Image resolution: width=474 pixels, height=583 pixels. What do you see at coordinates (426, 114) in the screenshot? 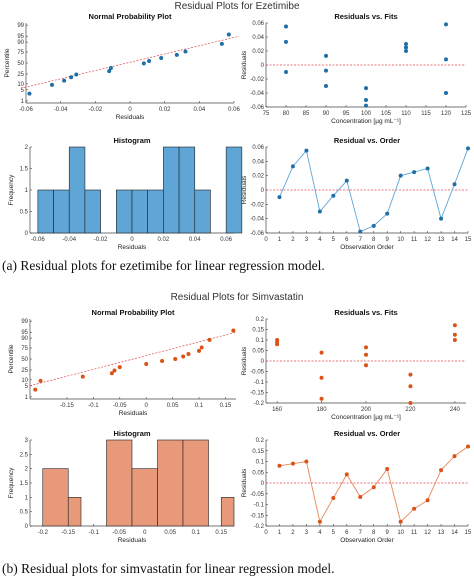
I see `x-tick-label: 115` at bounding box center [426, 114].